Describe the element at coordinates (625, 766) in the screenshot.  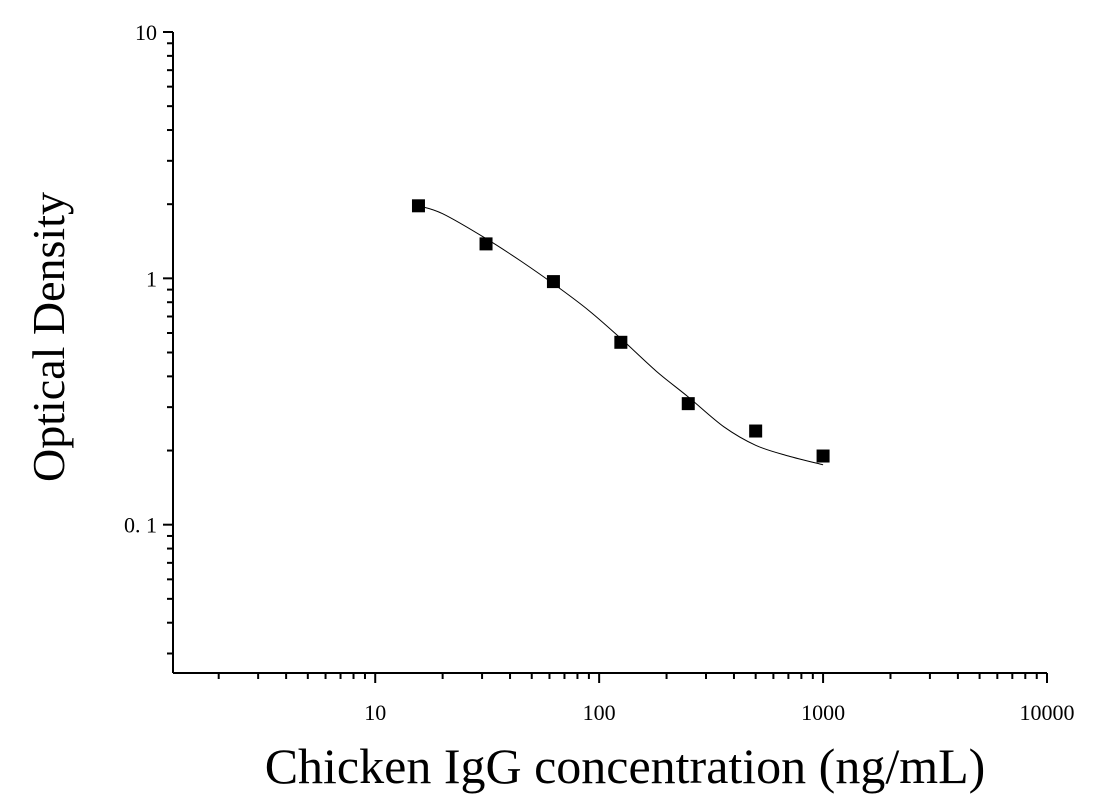
I see `x-axis-title: Chicken IgG concentration (ng/mL)` at that location.